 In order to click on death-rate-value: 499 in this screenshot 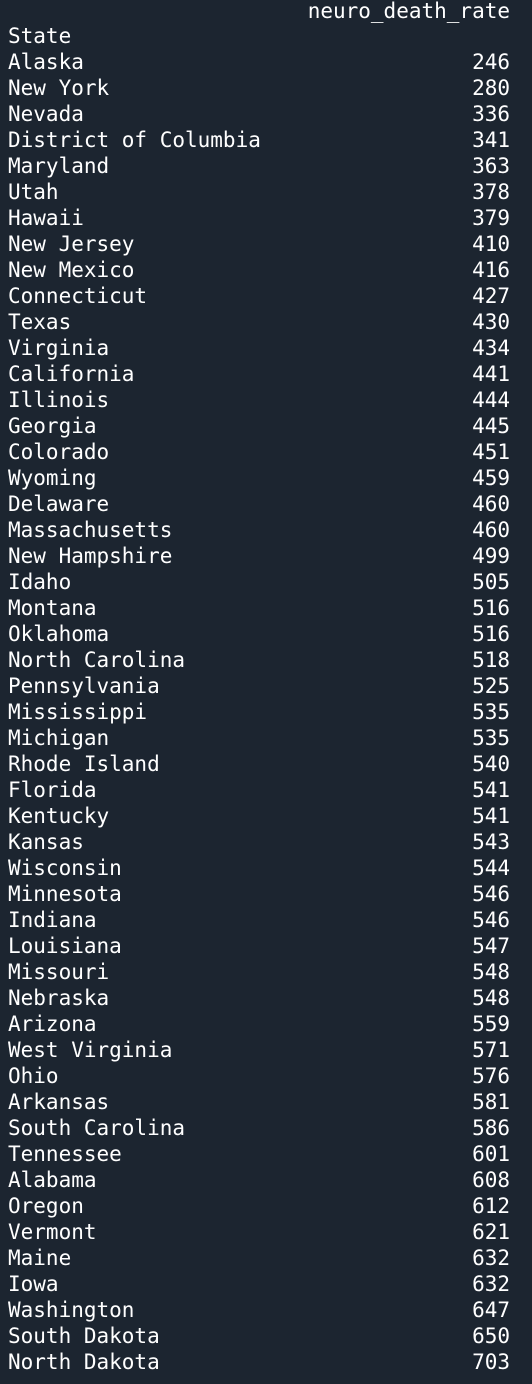, I will do `click(491, 556)`.